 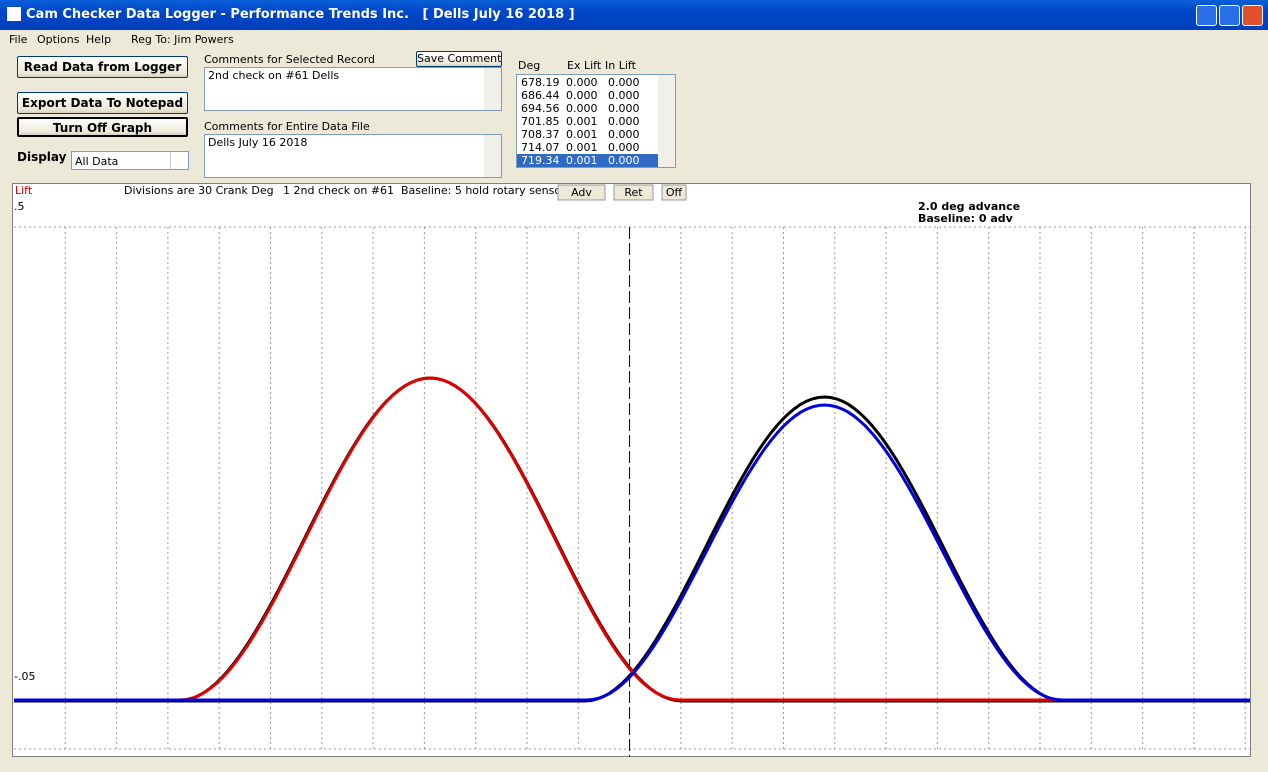 What do you see at coordinates (483, 190) in the screenshot?
I see `baseline-text: Baseline: 5 hold rotary sensor` at bounding box center [483, 190].